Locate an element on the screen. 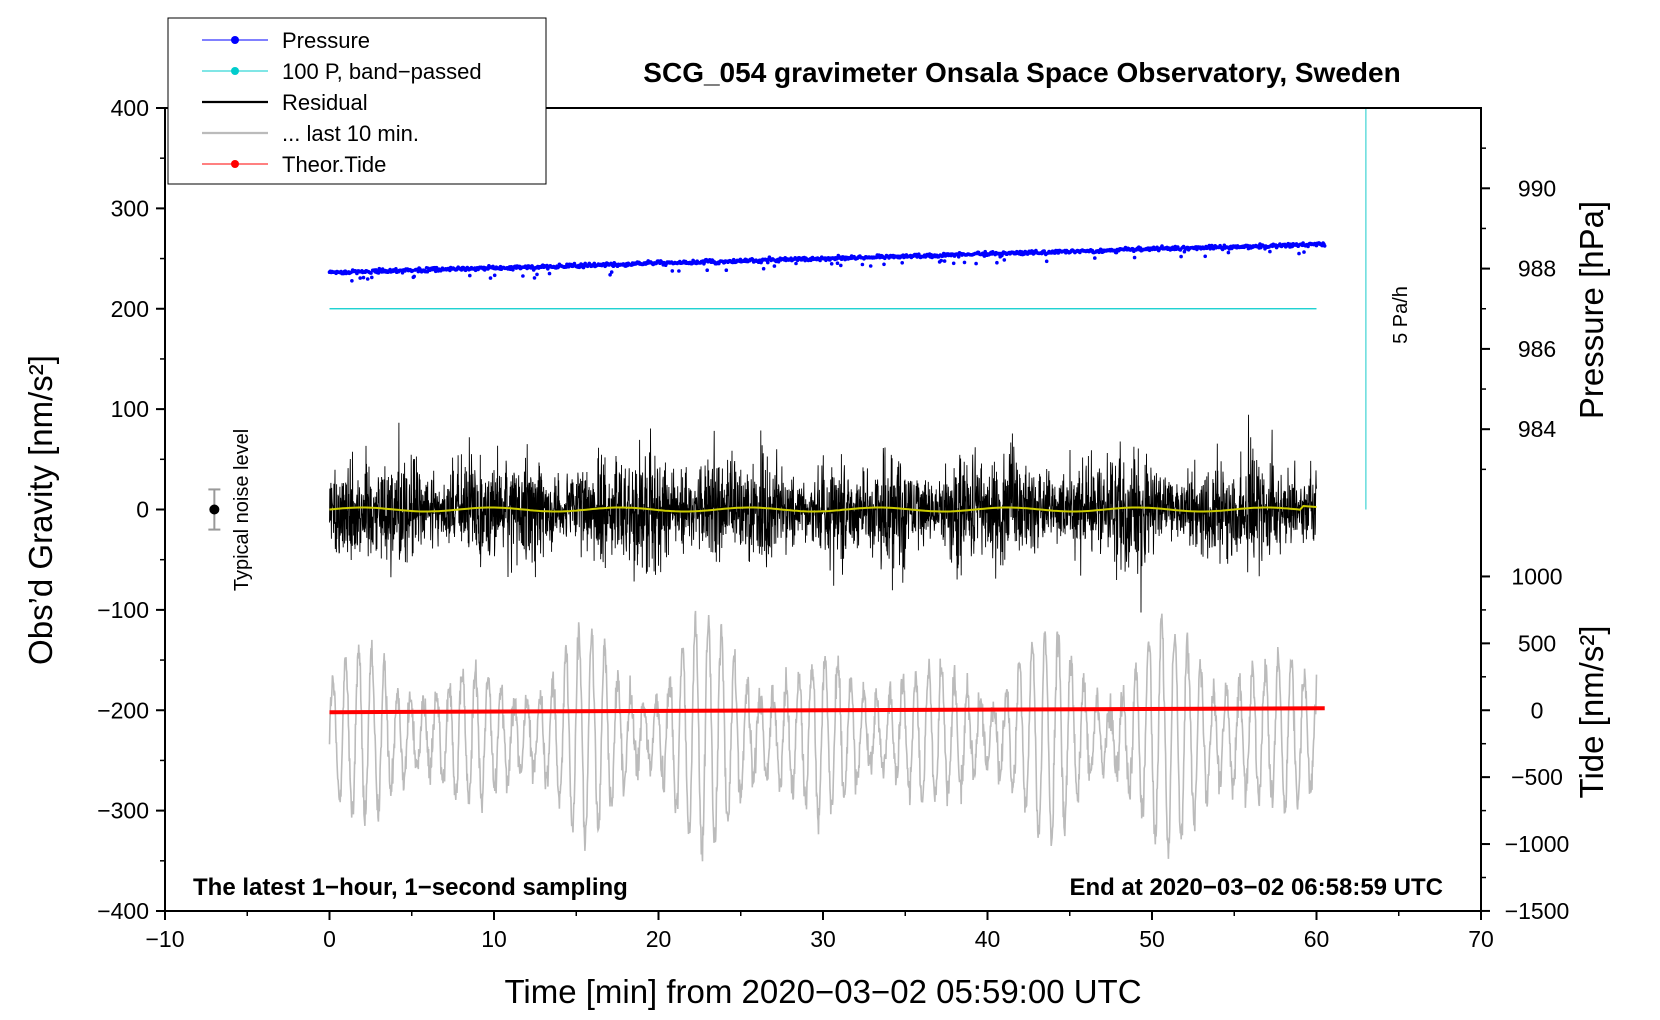 This screenshot has width=1660, height=1020. tide-axis-ticks: −1500 −1000 −500 0 500 1000 is located at coordinates (1525, 743).